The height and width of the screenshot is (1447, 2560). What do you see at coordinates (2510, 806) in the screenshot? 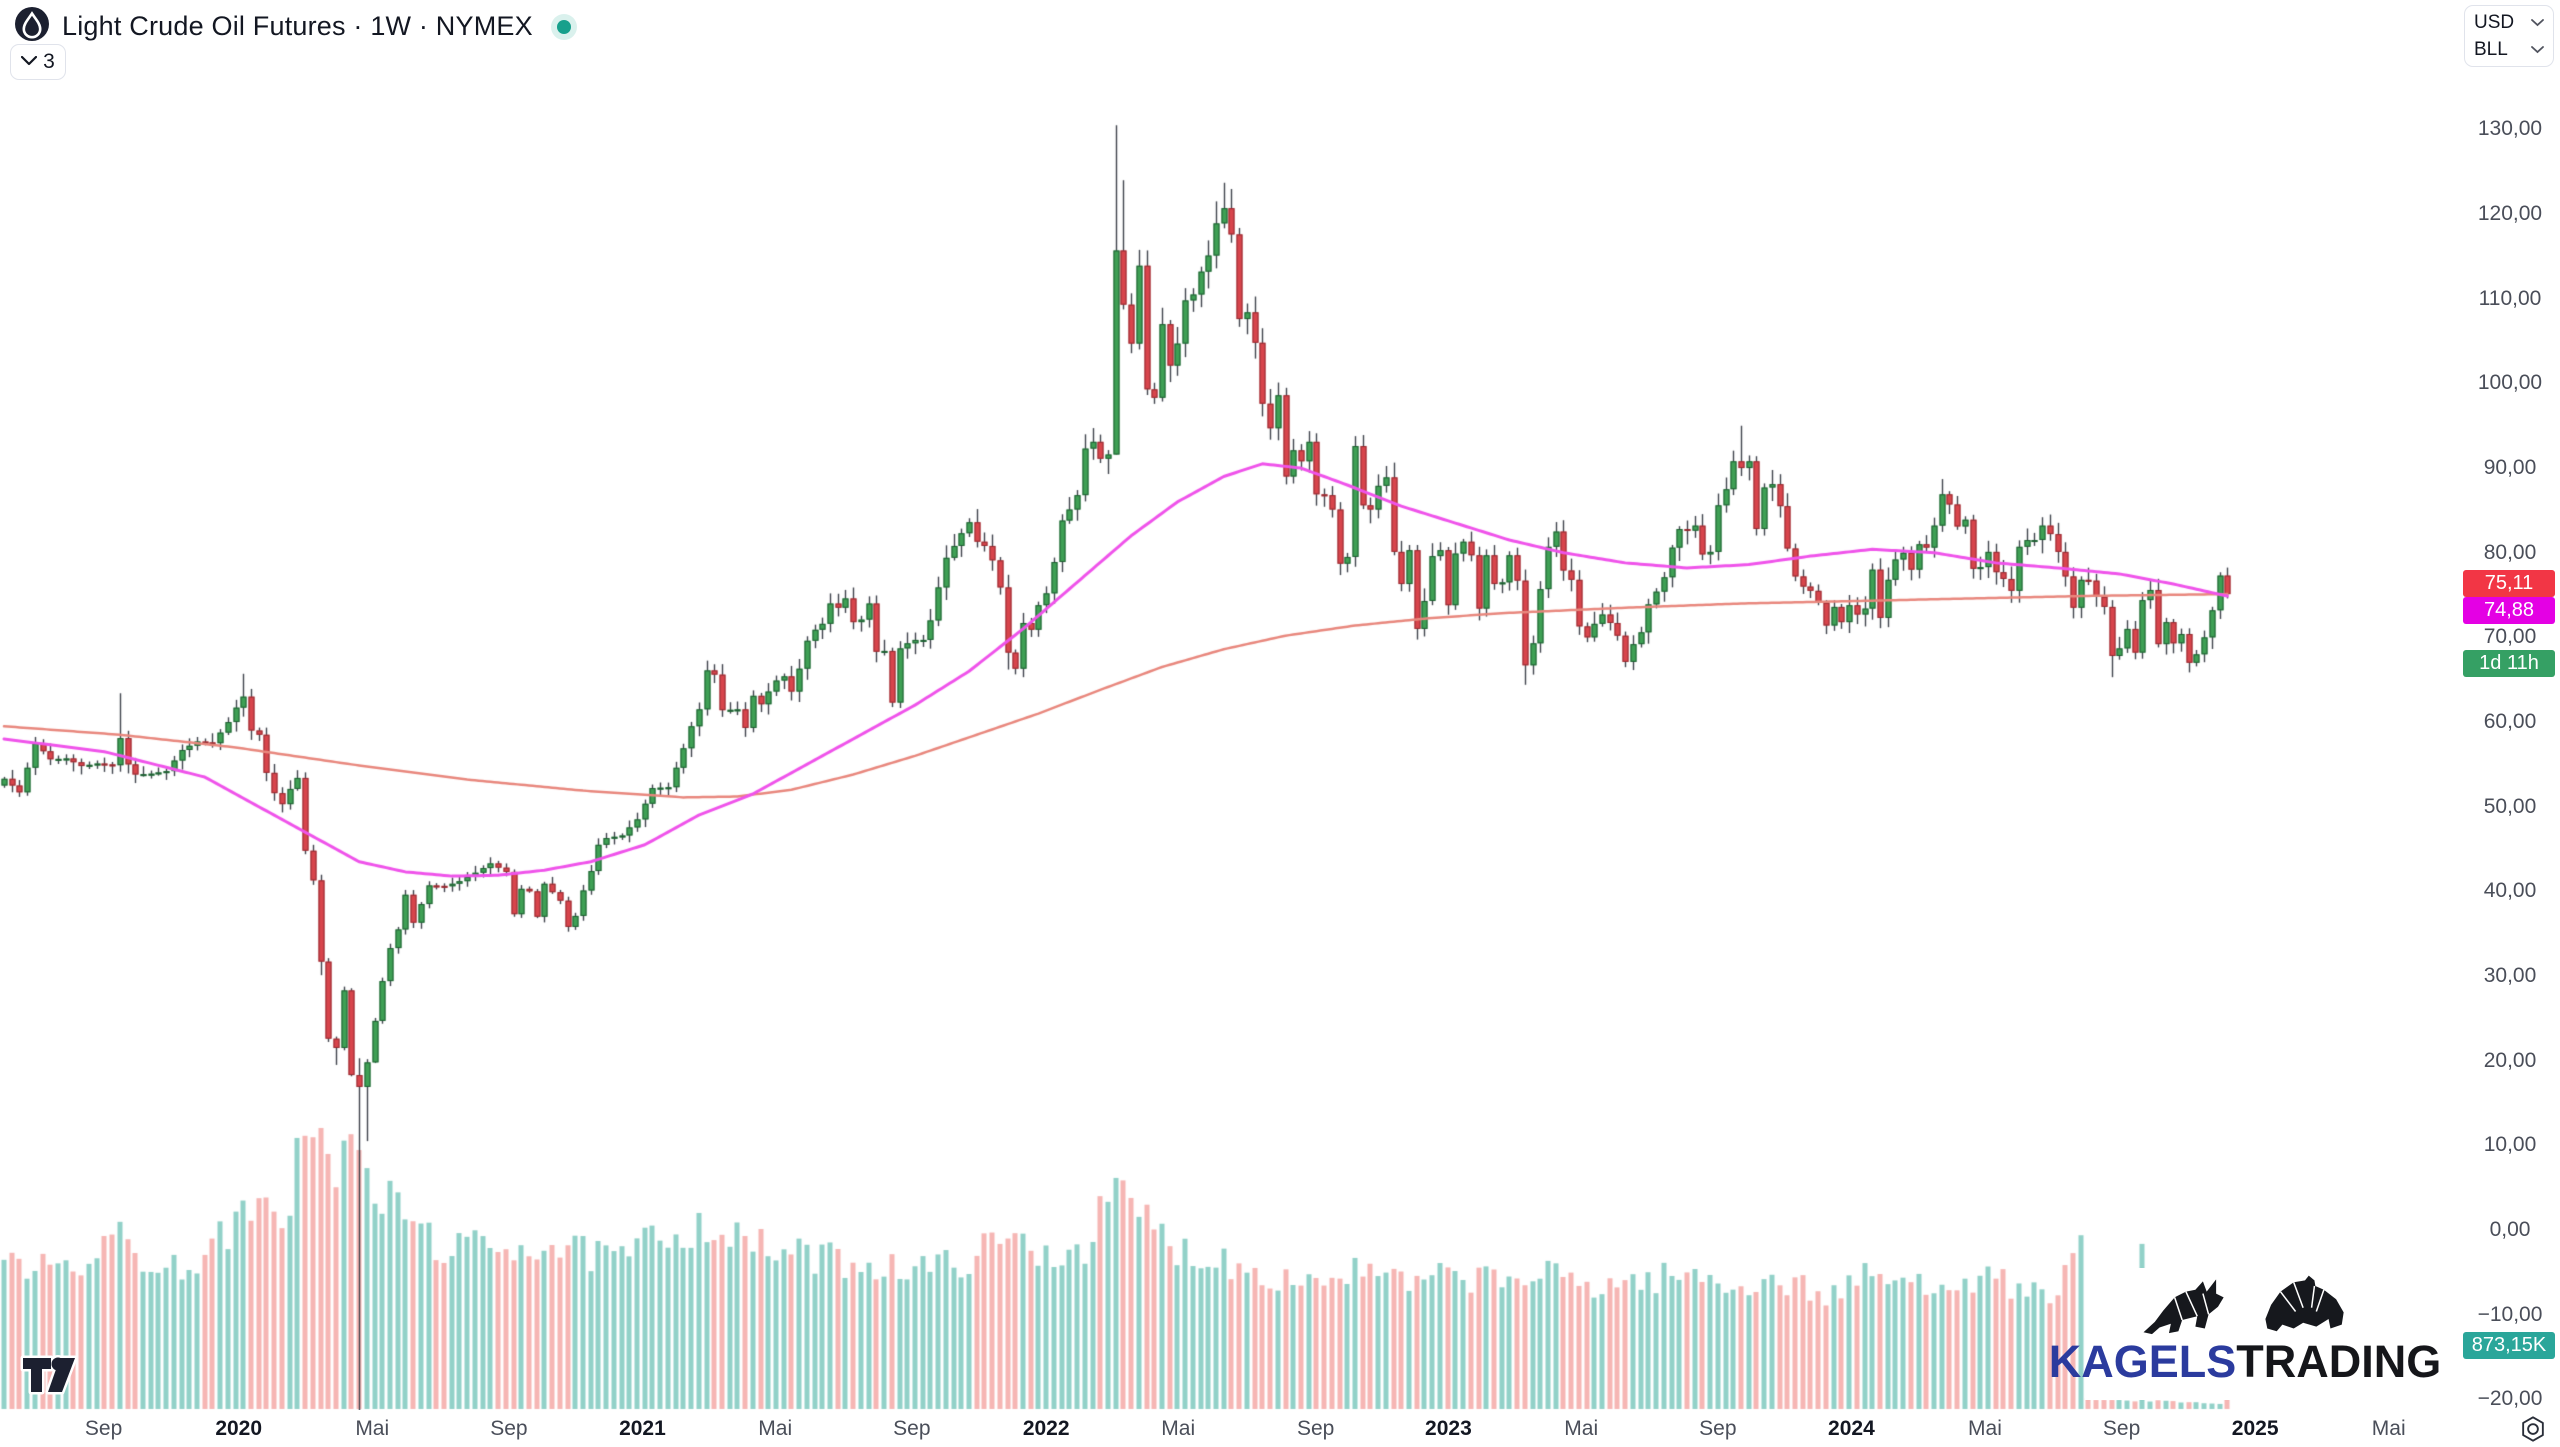
I see `price-tick-label: 50,00` at bounding box center [2510, 806].